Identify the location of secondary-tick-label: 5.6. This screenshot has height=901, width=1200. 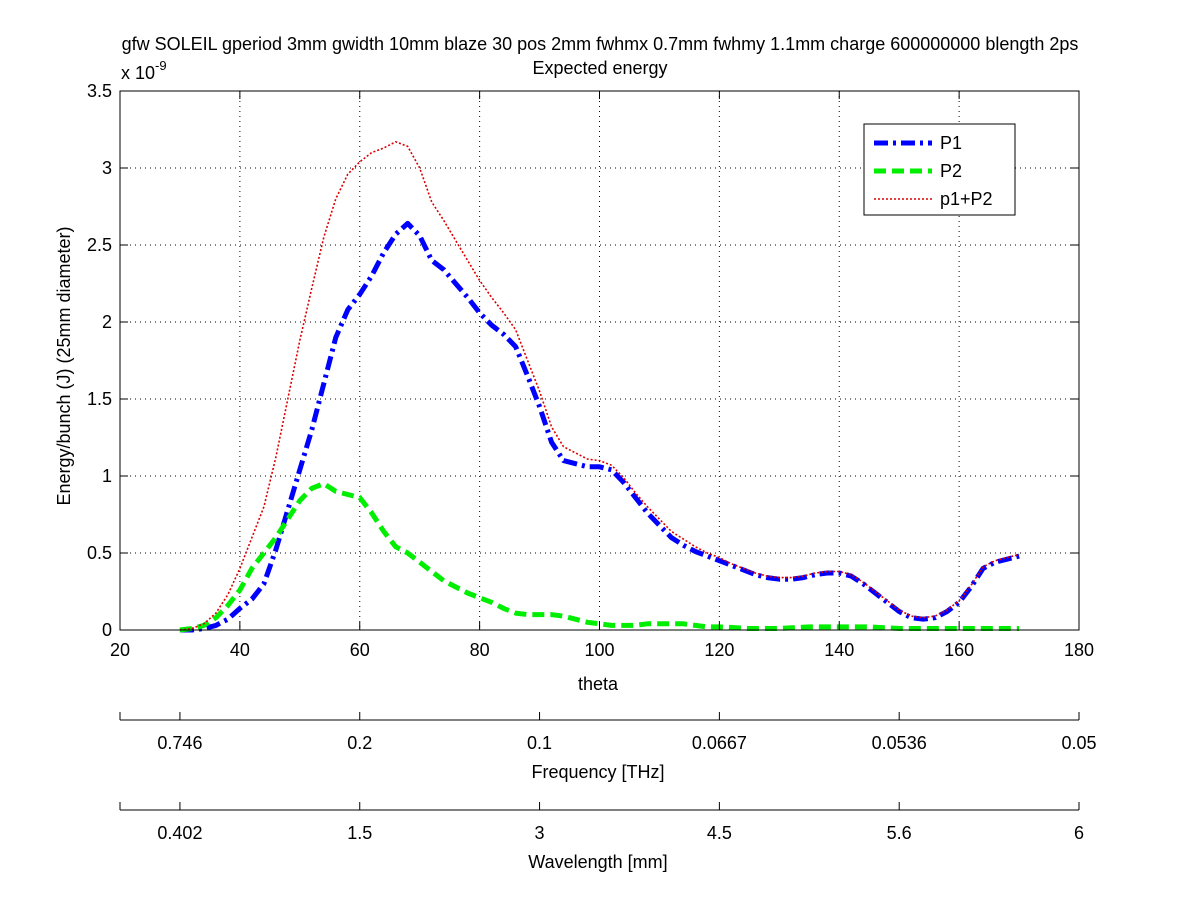
(899, 833).